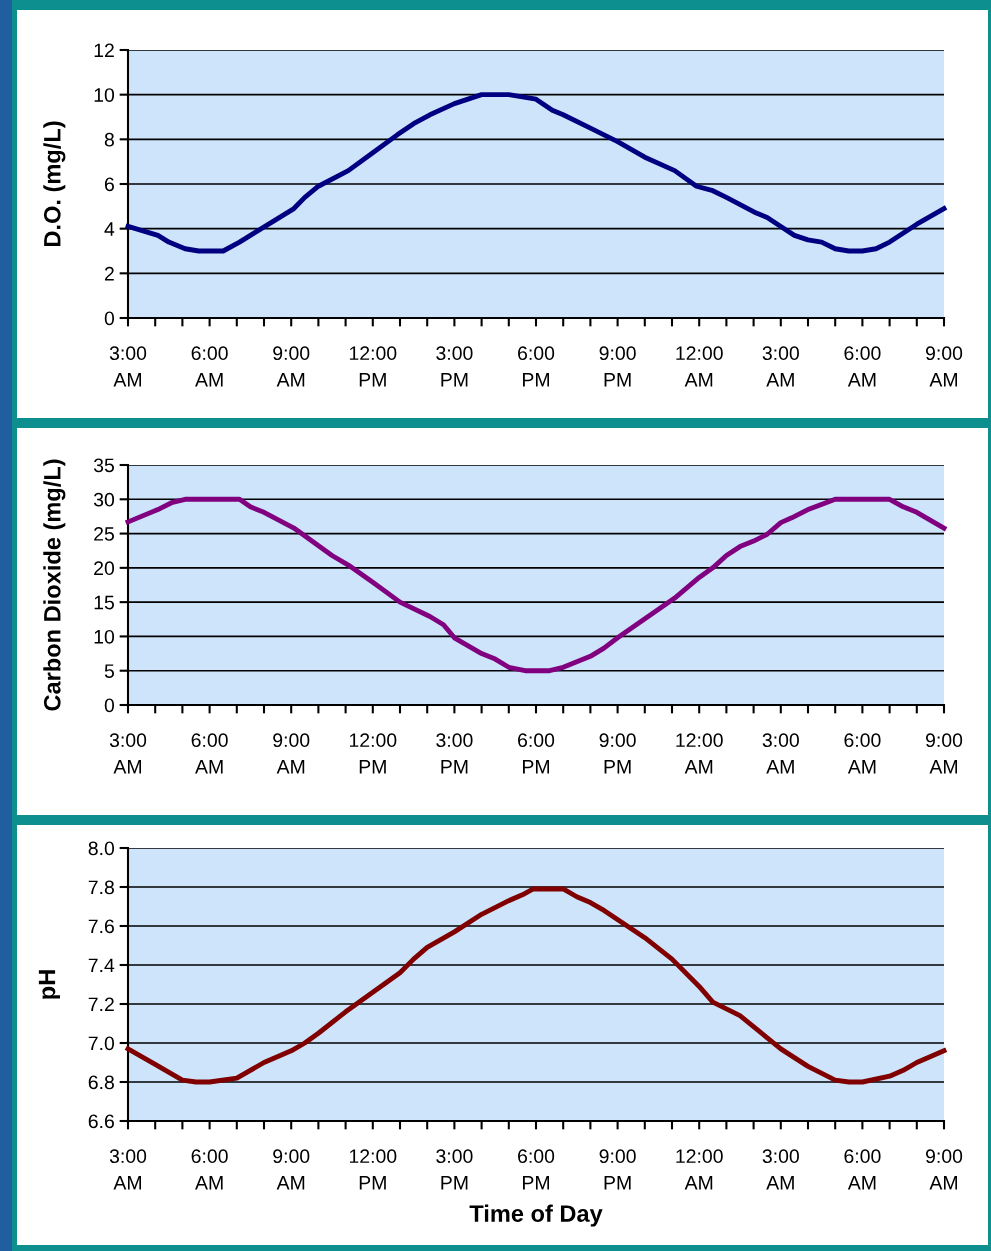 Image resolution: width=991 pixels, height=1251 pixels. I want to click on y-tick-label: 8.0, so click(101, 848).